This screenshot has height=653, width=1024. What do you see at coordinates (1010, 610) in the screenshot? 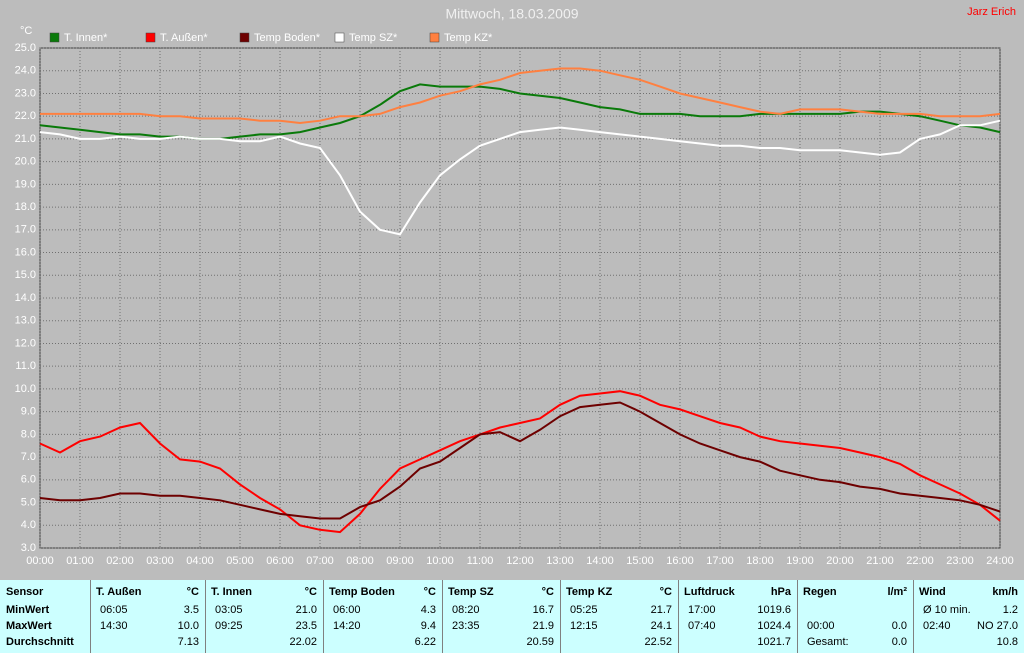
I see `table-cell: 1.2` at bounding box center [1010, 610].